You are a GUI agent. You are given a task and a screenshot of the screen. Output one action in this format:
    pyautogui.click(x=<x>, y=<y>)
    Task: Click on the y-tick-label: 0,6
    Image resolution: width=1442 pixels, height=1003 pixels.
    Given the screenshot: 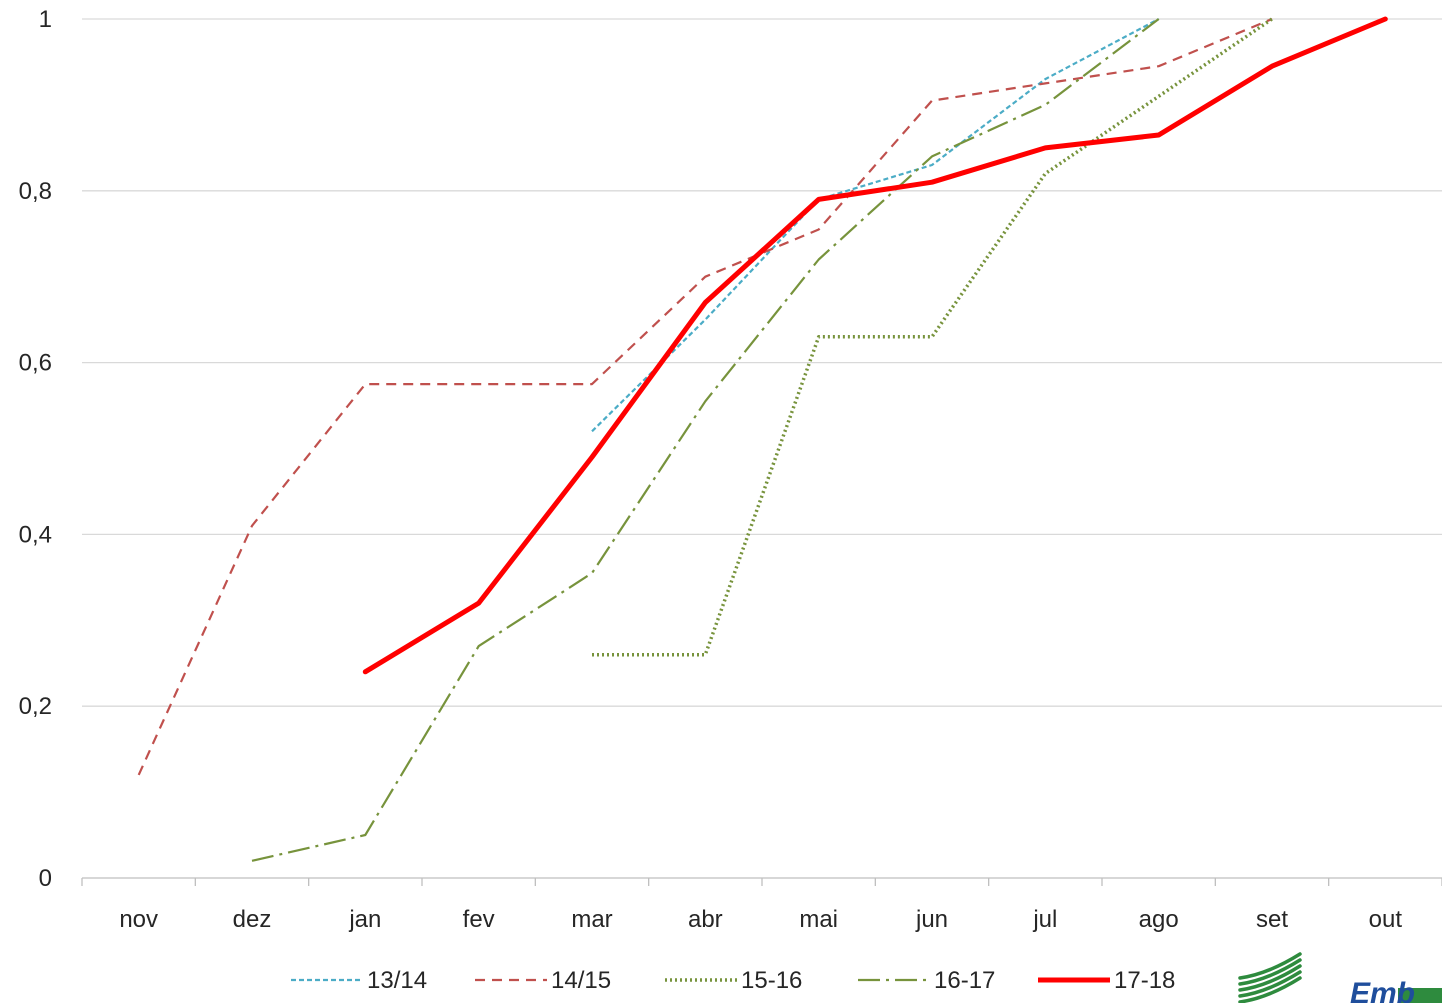 What is the action you would take?
    pyautogui.click(x=35, y=363)
    